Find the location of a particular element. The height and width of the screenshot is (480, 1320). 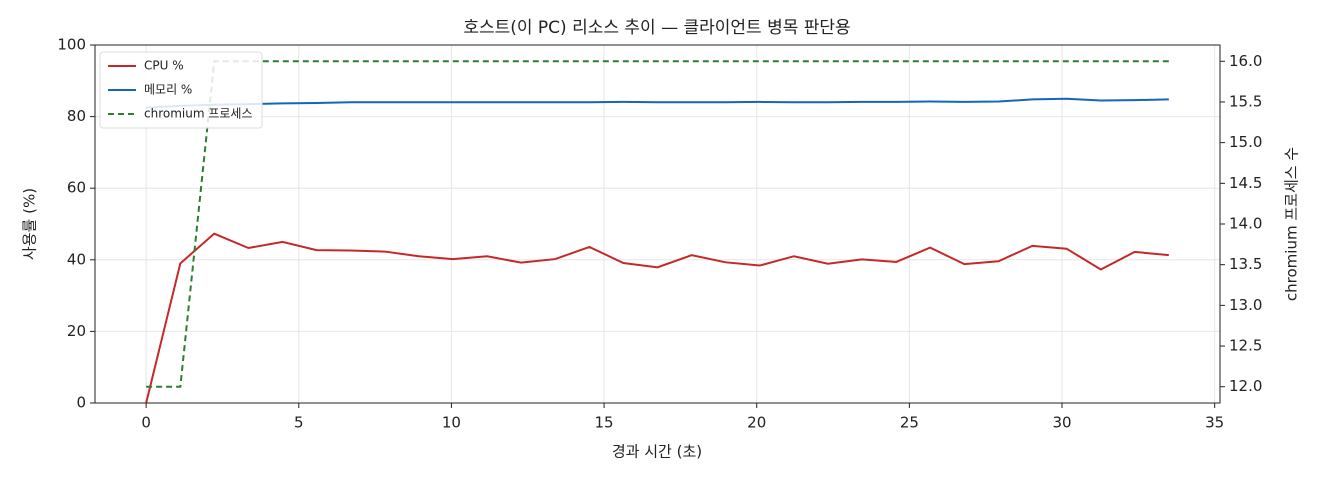

legend-label: CPU % is located at coordinates (164, 66).